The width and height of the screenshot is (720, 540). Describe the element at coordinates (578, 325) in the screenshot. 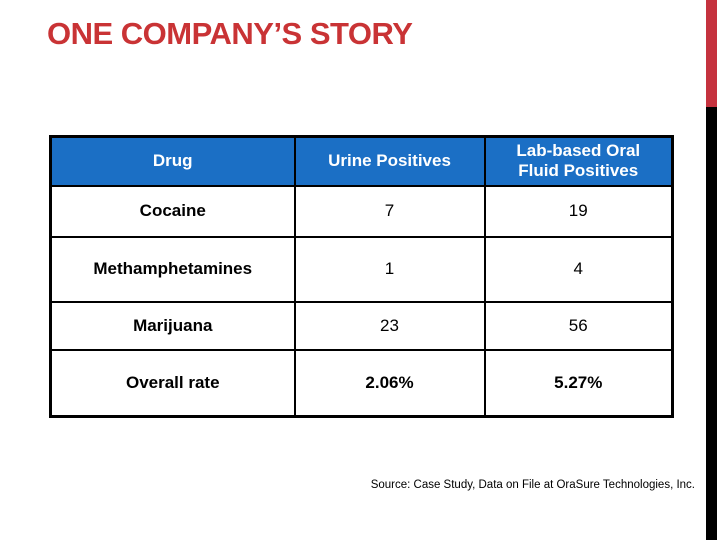

I see `oral-fluid-positives-cell: 56` at that location.